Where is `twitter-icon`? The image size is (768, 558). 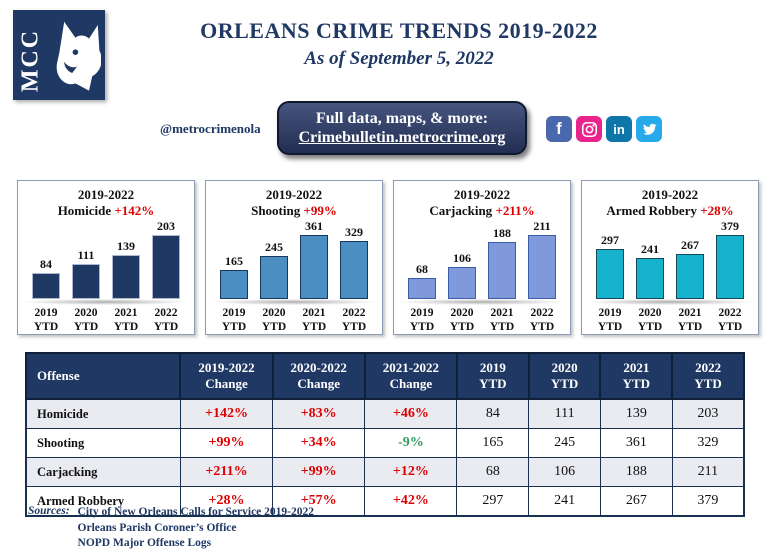 twitter-icon is located at coordinates (649, 129).